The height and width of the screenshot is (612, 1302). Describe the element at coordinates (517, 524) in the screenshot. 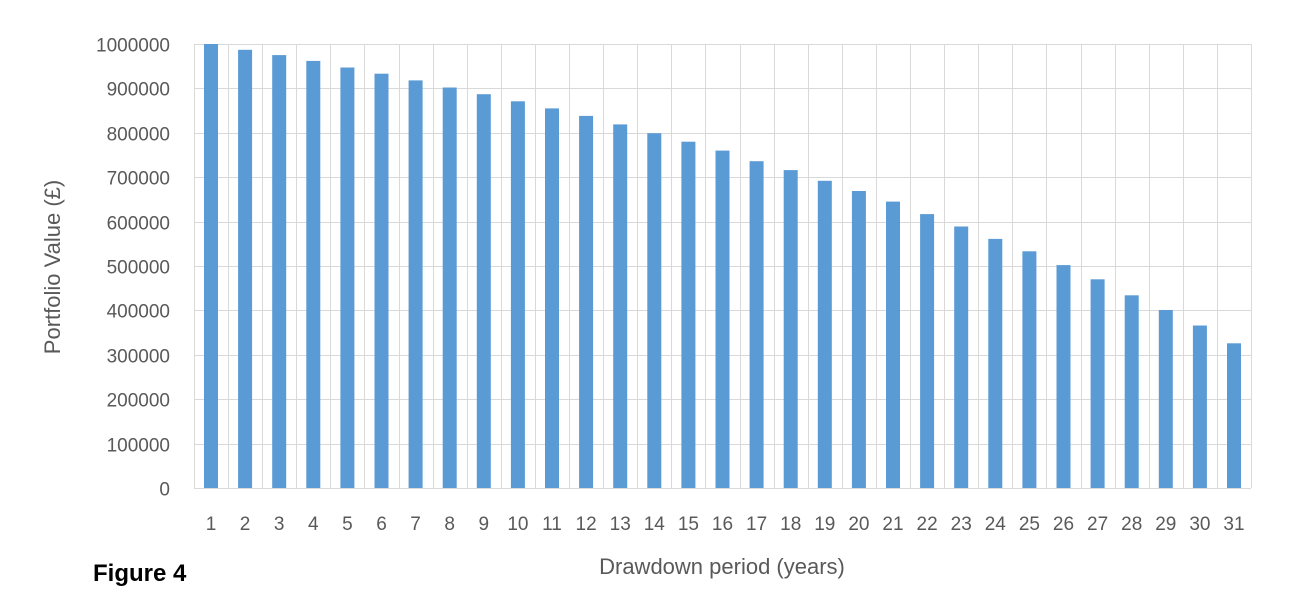

I see `x-tick-label: 10` at that location.